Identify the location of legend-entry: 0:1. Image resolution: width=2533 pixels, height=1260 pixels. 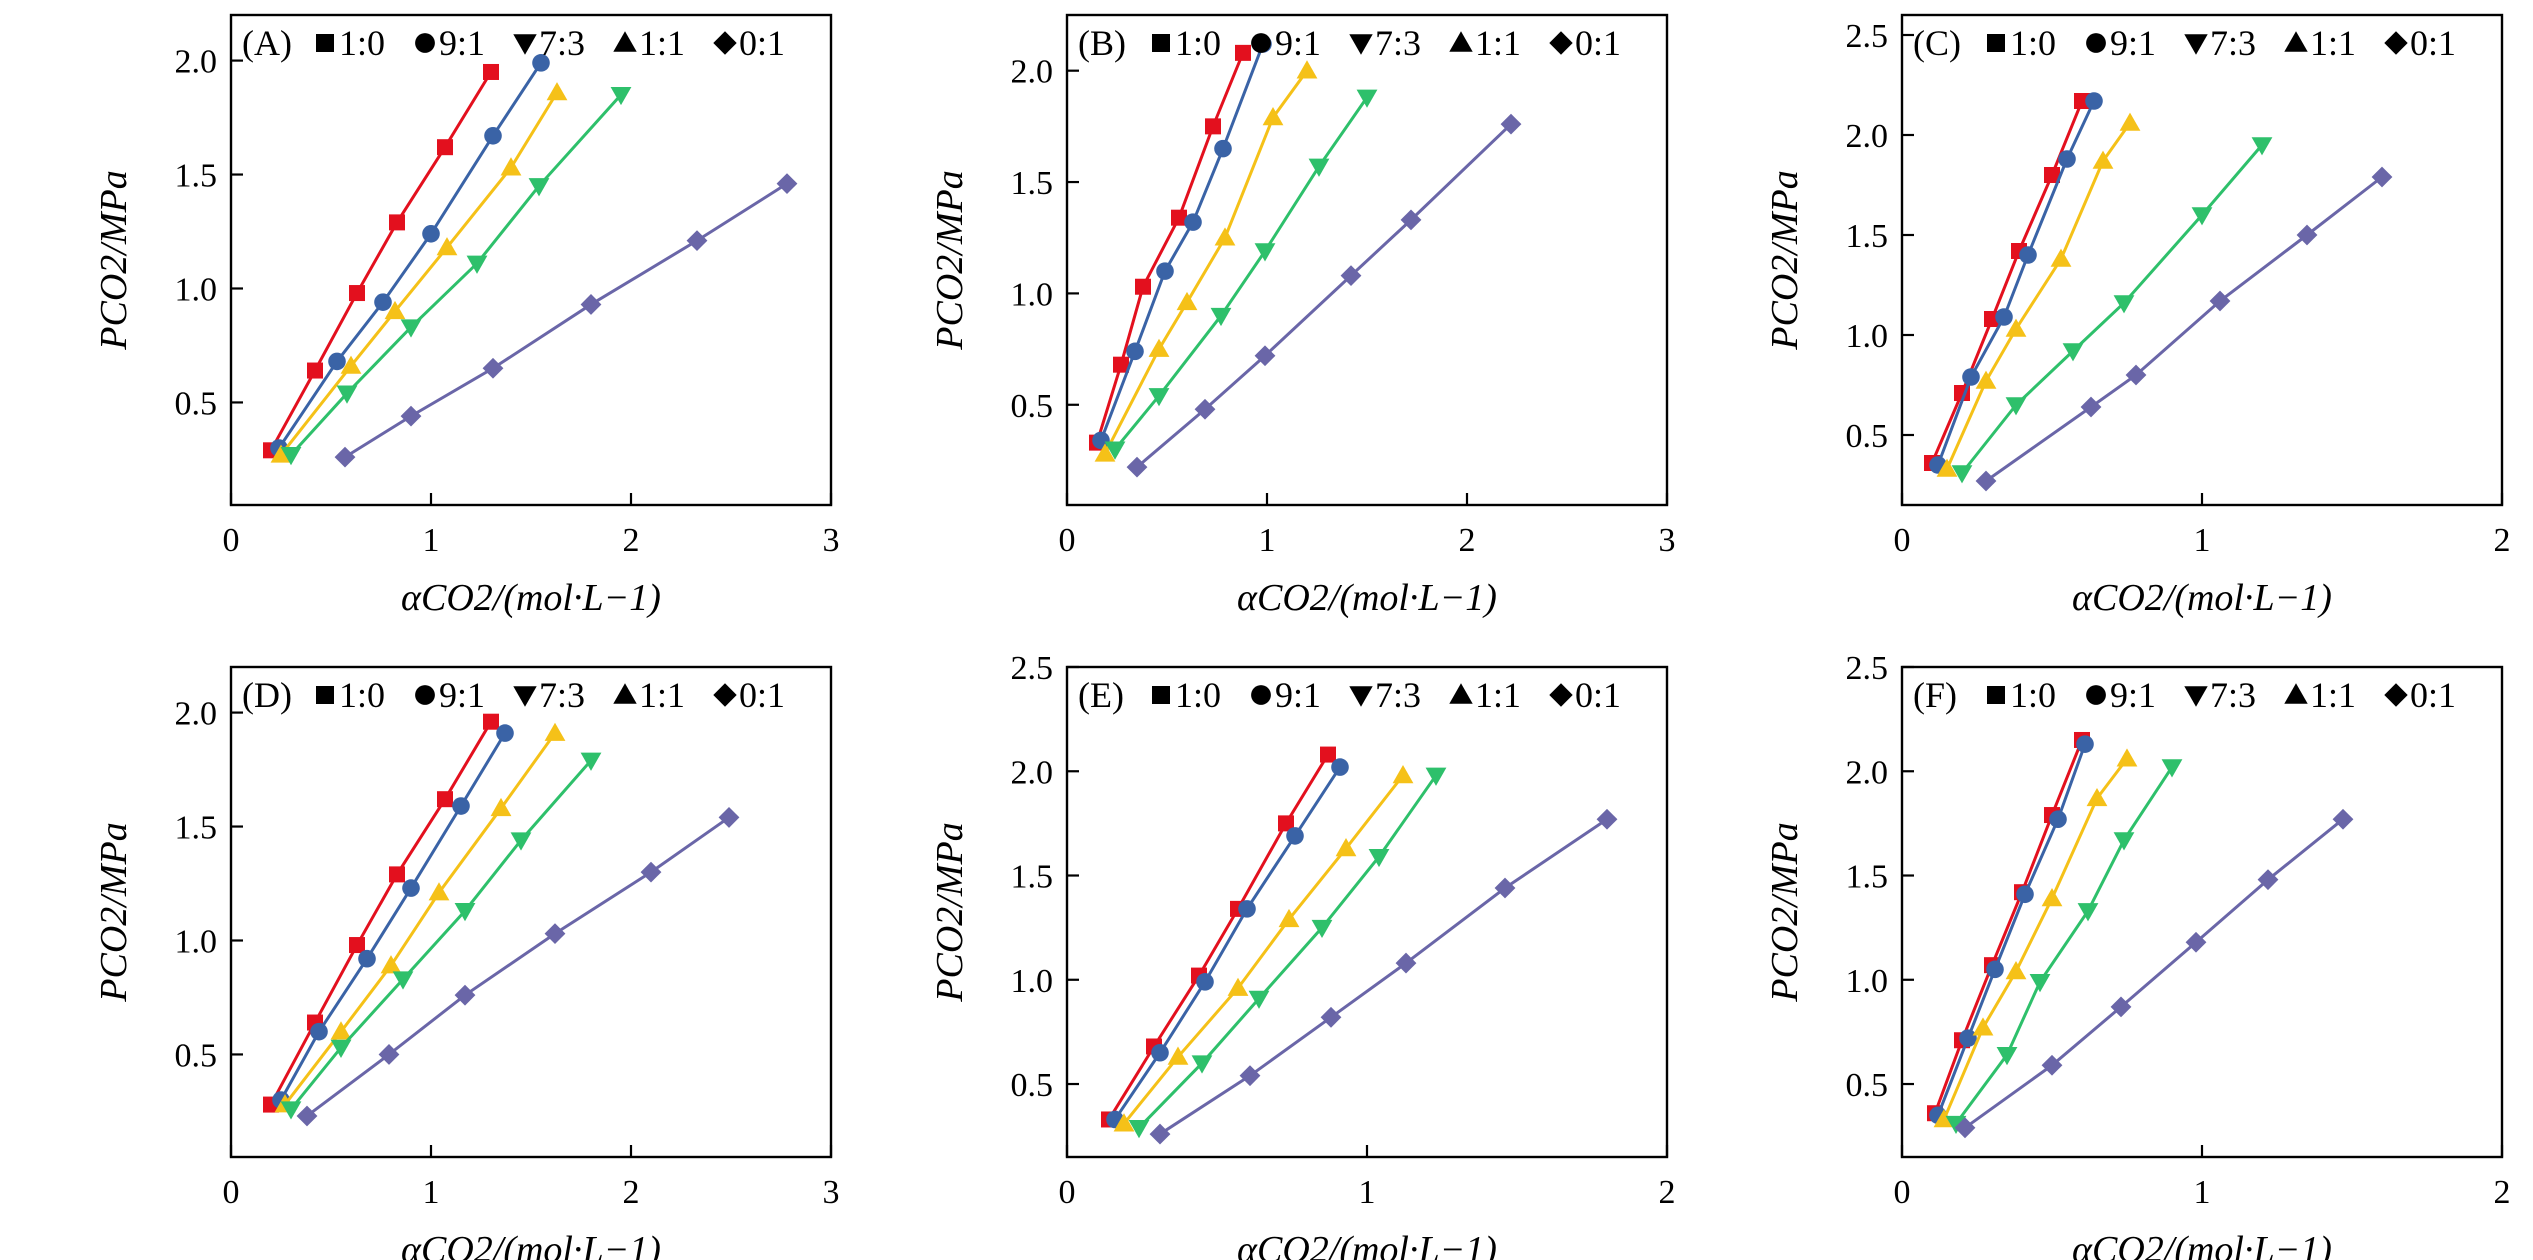
(2433, 43).